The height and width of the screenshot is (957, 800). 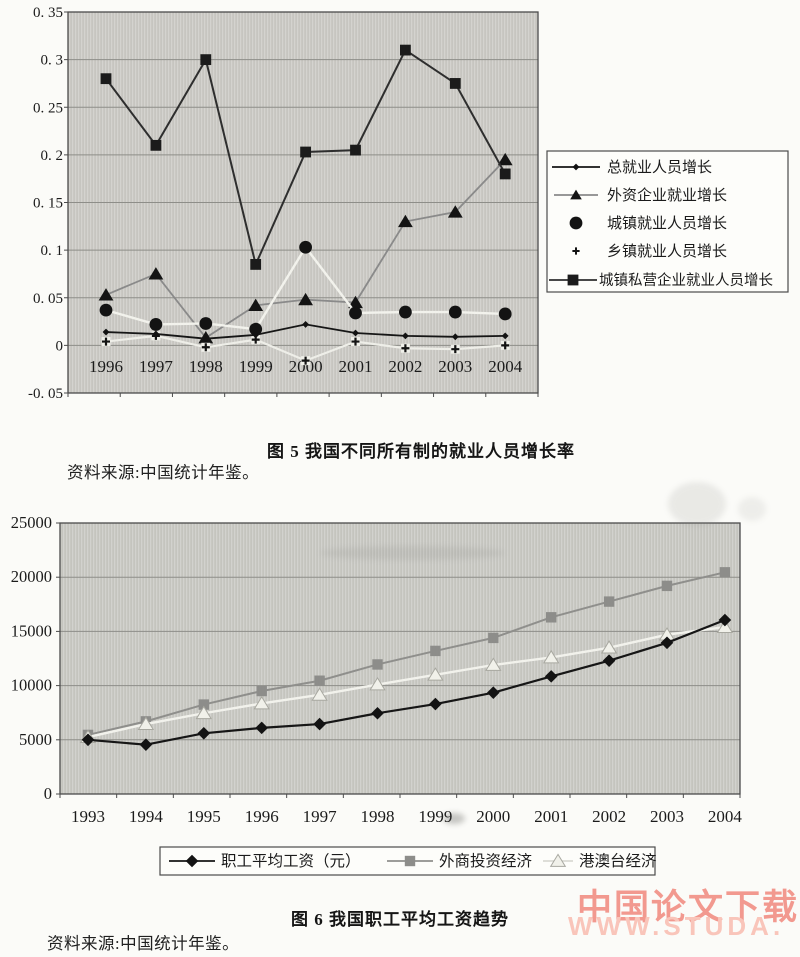 I want to click on y-tick-label: 20000, so click(x=31, y=576).